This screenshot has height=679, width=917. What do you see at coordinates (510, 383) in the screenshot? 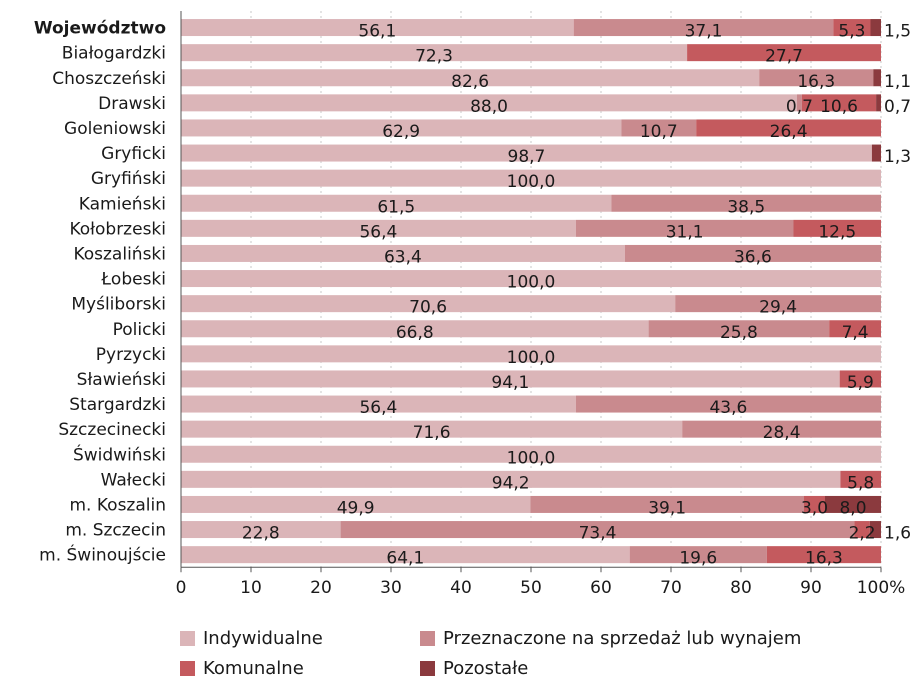
I see `data-label: 94,1` at bounding box center [510, 383].